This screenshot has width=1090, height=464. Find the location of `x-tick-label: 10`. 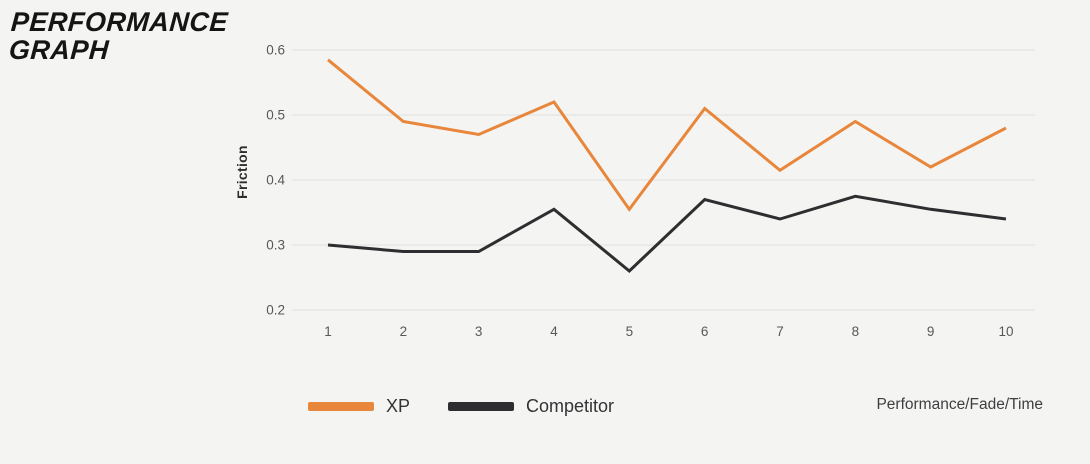

x-tick-label: 10 is located at coordinates (1005, 331).